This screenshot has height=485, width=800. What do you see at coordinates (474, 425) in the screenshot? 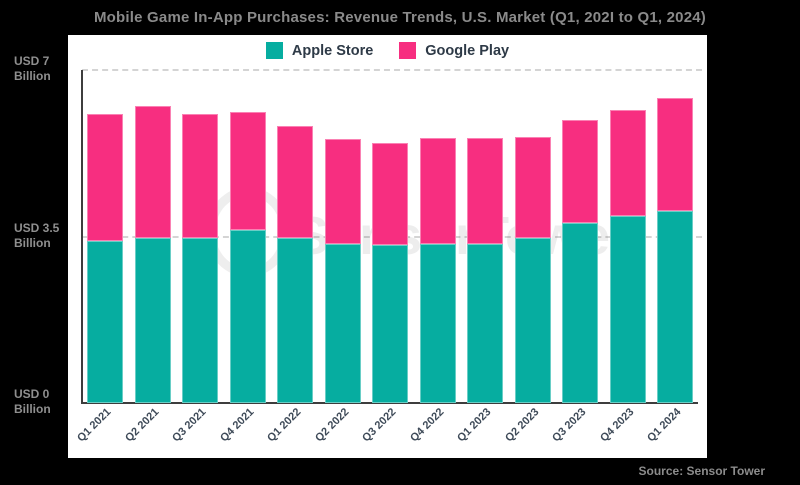
I see `x-tick-label: Q1 2023` at bounding box center [474, 425].